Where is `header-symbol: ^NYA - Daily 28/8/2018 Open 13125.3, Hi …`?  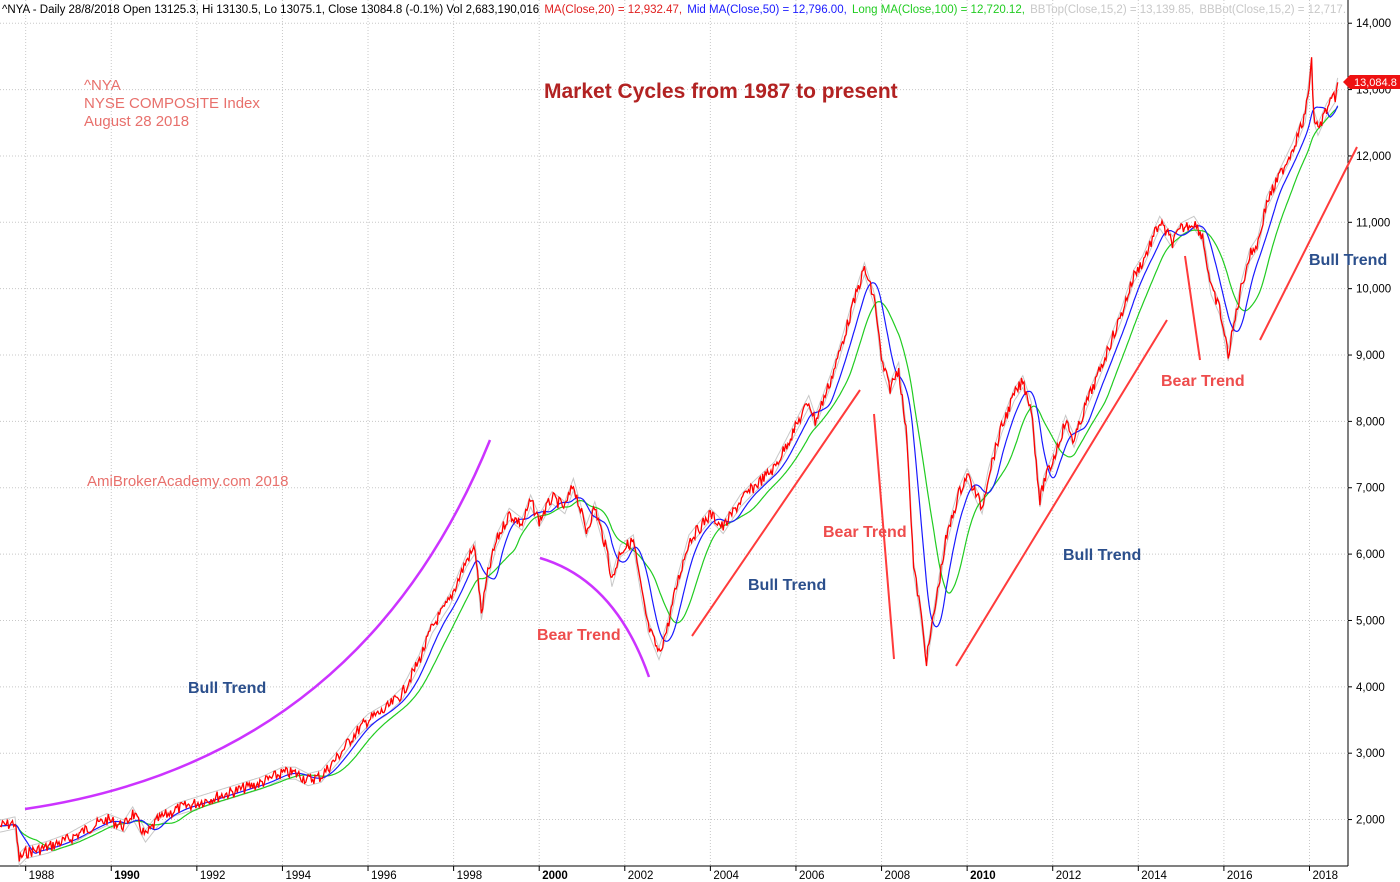
header-symbol: ^NYA - Daily 28/8/2018 Open 13125.3, Hi … is located at coordinates (270, 10).